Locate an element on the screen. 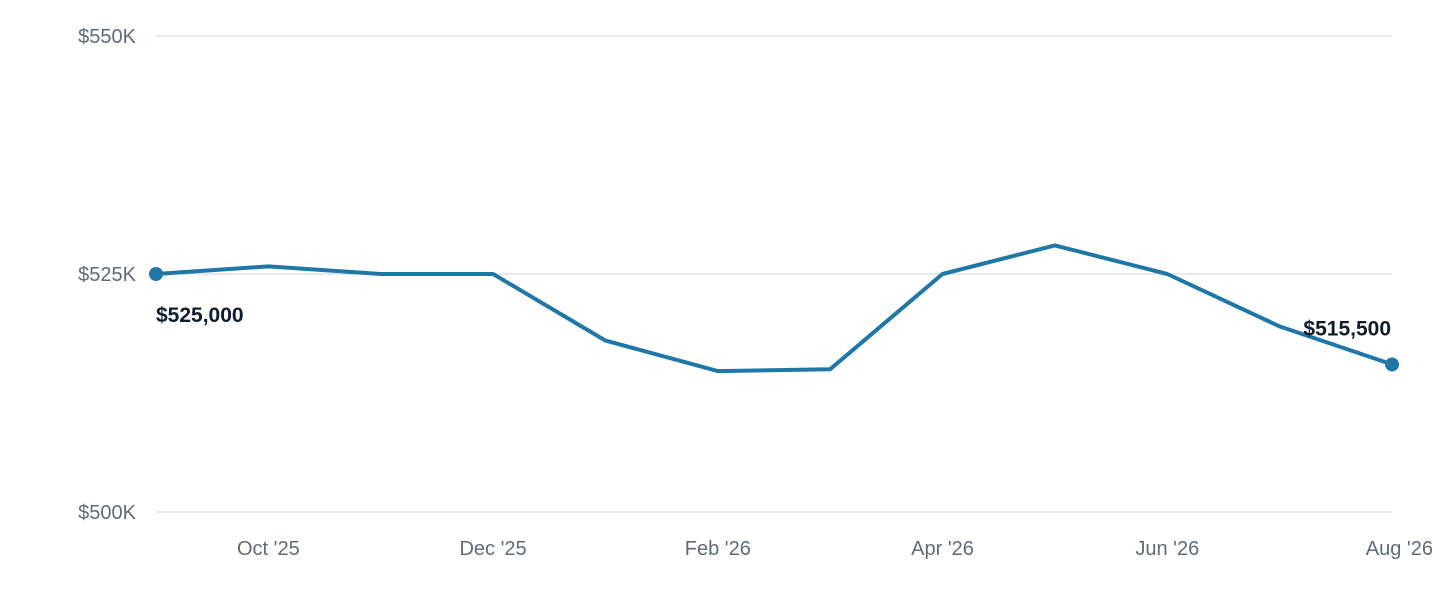 The image size is (1440, 600). data-labels: $525,000 $515,500 is located at coordinates (773, 322).